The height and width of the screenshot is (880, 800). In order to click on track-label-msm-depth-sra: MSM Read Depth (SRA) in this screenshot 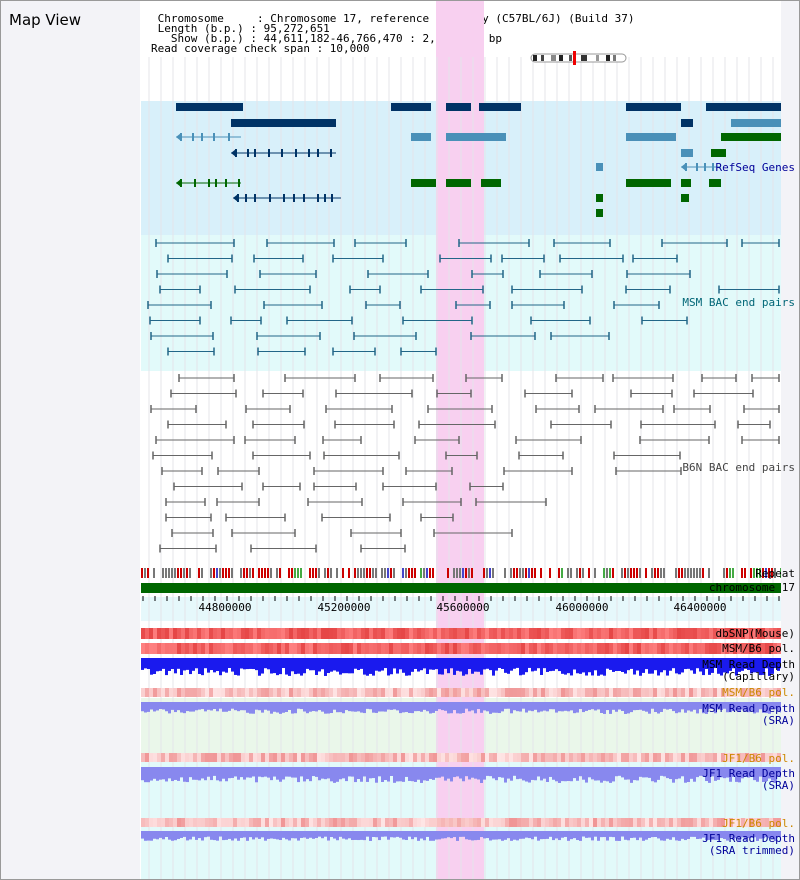, I will do `click(748, 714)`.